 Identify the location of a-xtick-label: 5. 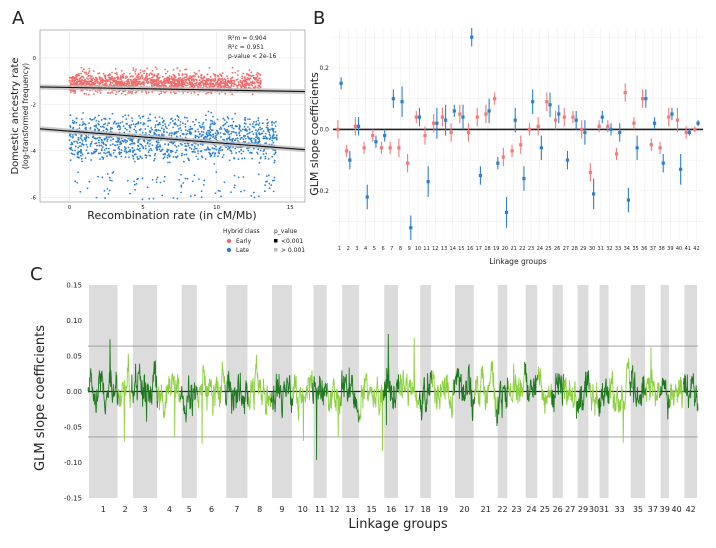
(143, 208).